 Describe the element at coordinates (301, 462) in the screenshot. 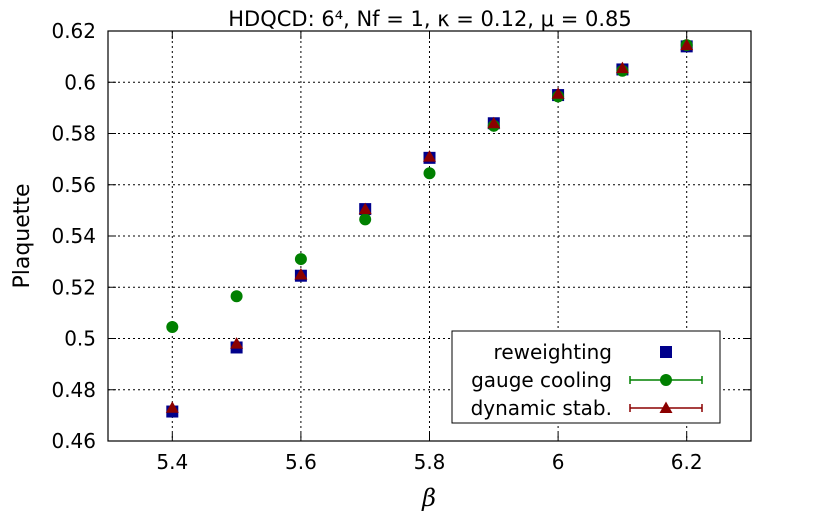

I see `x-tick-label: 5.6` at that location.